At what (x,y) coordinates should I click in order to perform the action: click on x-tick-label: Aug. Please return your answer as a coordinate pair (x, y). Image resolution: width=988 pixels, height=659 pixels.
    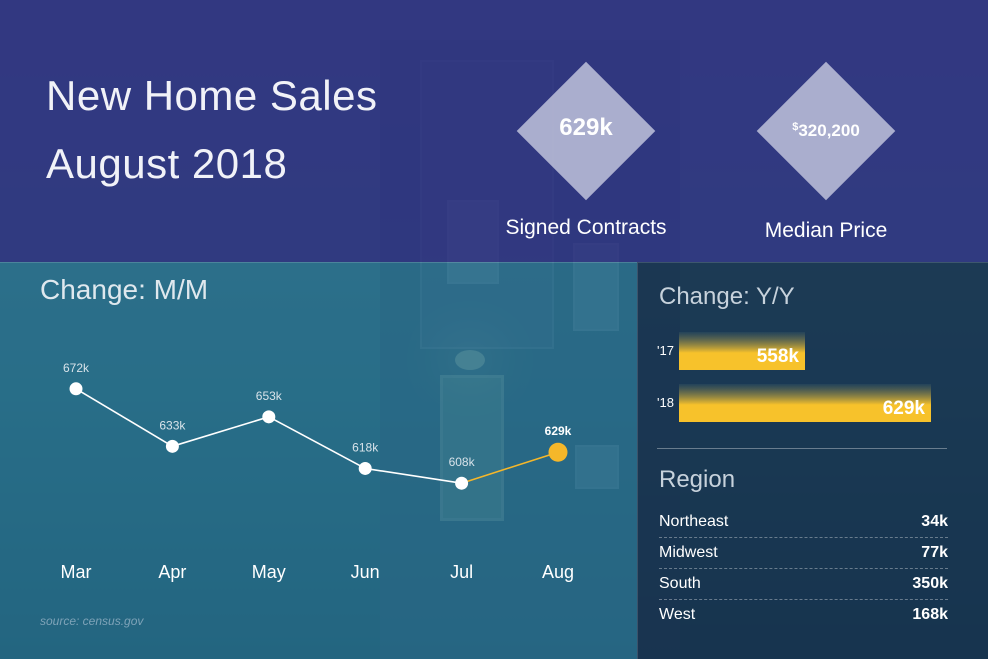
    Looking at the image, I should click on (558, 572).